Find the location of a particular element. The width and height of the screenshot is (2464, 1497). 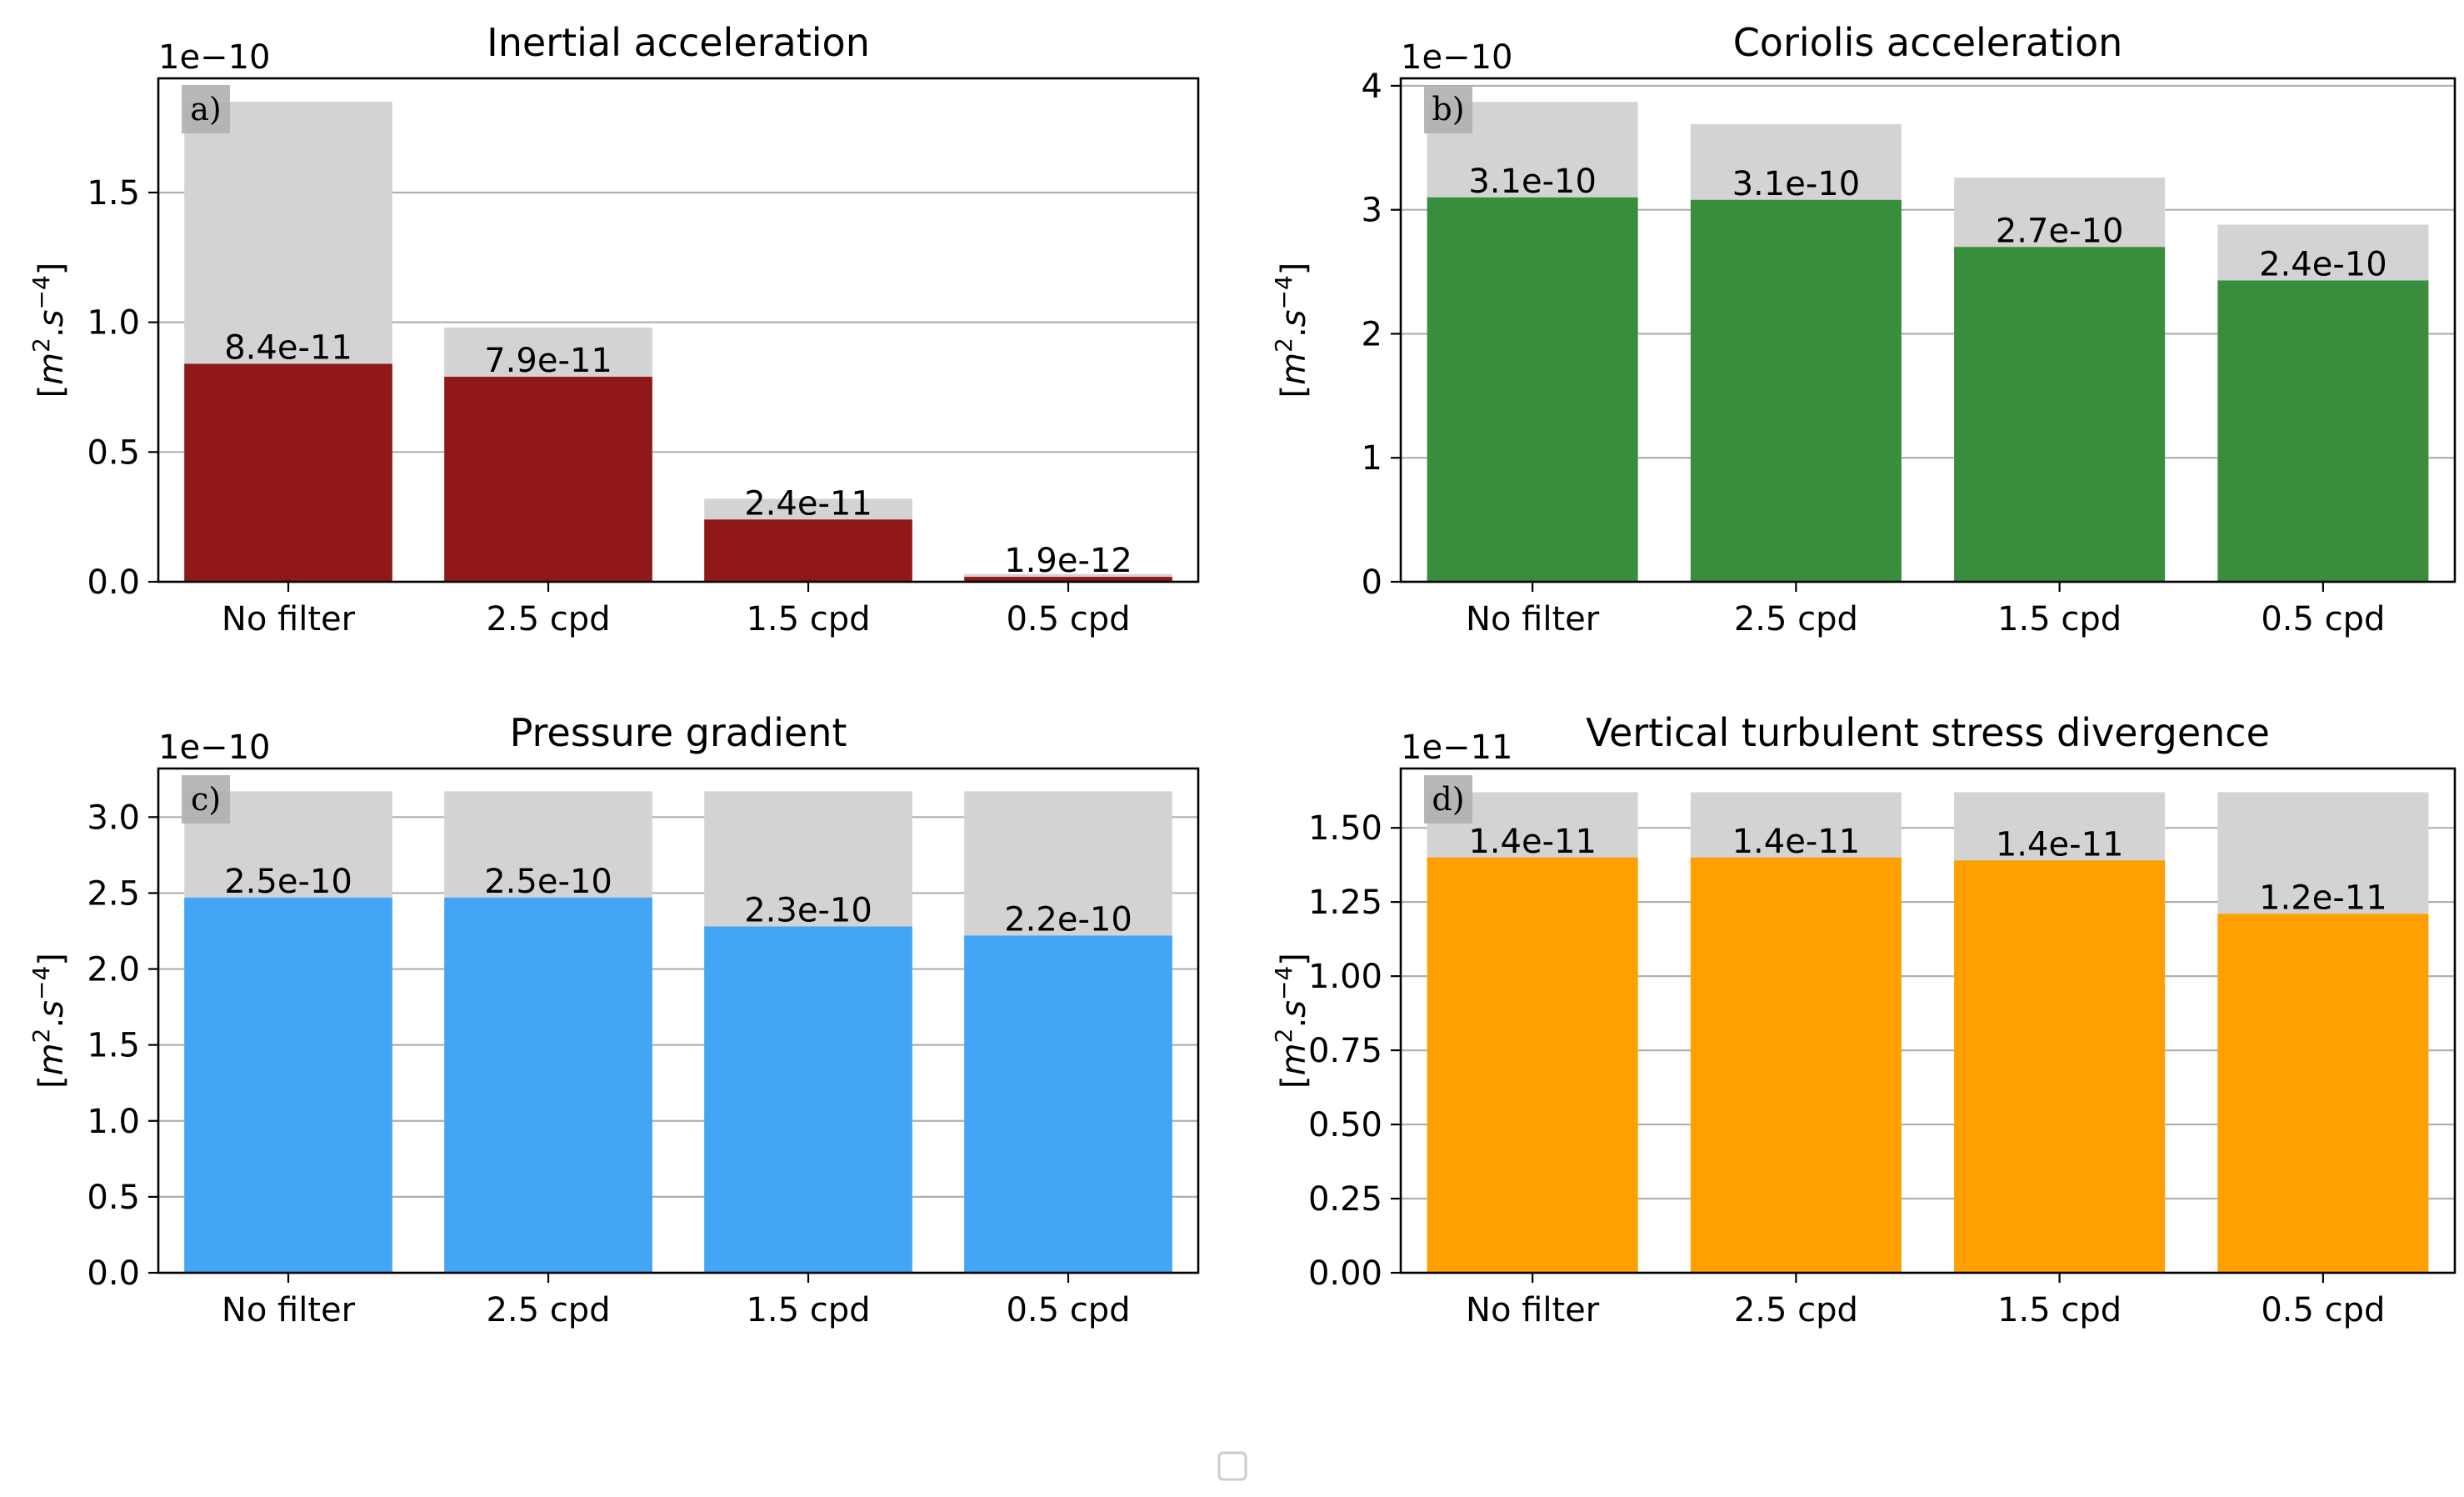

panel-tag-label: a) is located at coordinates (205, 109).